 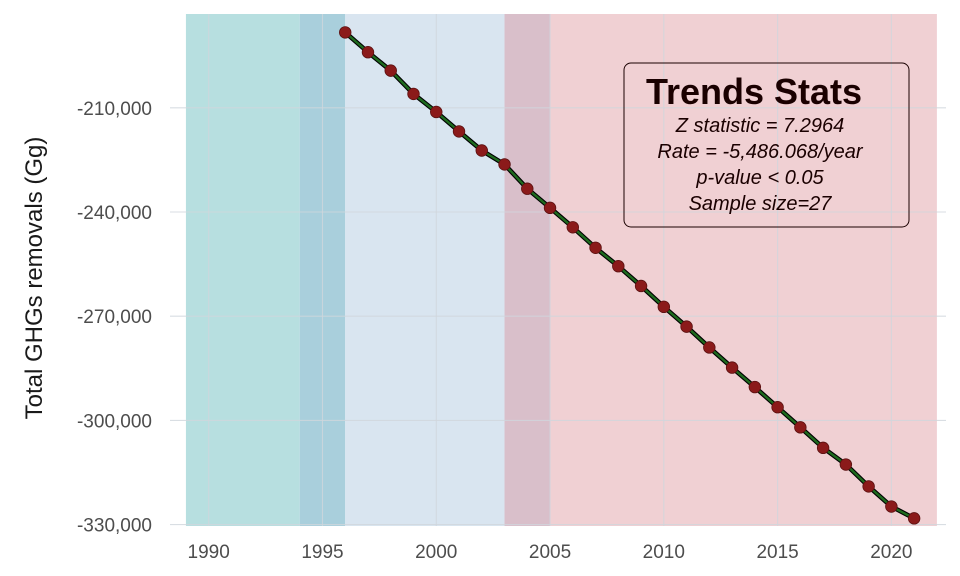 I want to click on x-tick-label: 1995, so click(x=322, y=552).